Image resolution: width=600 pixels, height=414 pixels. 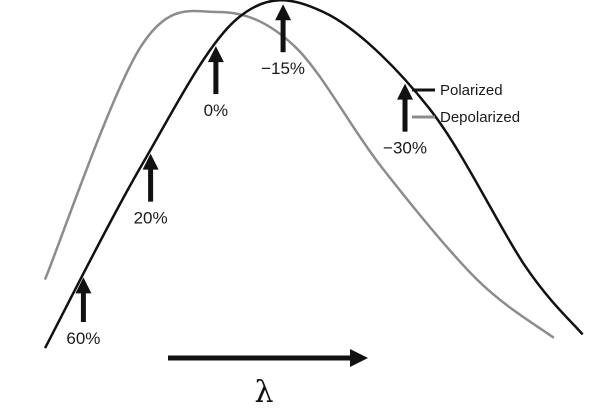 I want to click on legend: Polarized Depolarized, so click(x=466, y=104).